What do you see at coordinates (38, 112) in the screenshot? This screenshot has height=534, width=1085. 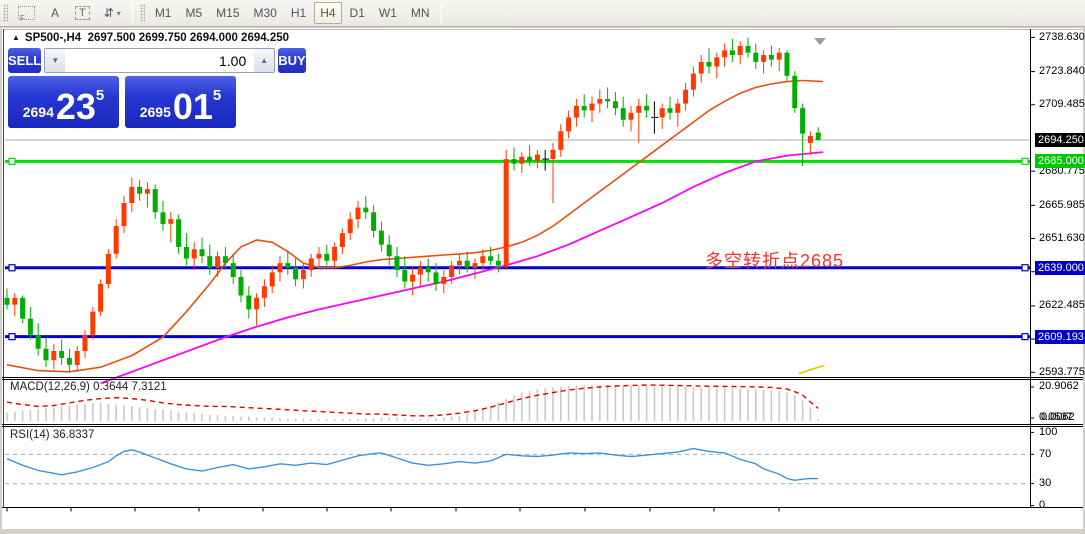 I see `sell-price-prefix: 2694` at bounding box center [38, 112].